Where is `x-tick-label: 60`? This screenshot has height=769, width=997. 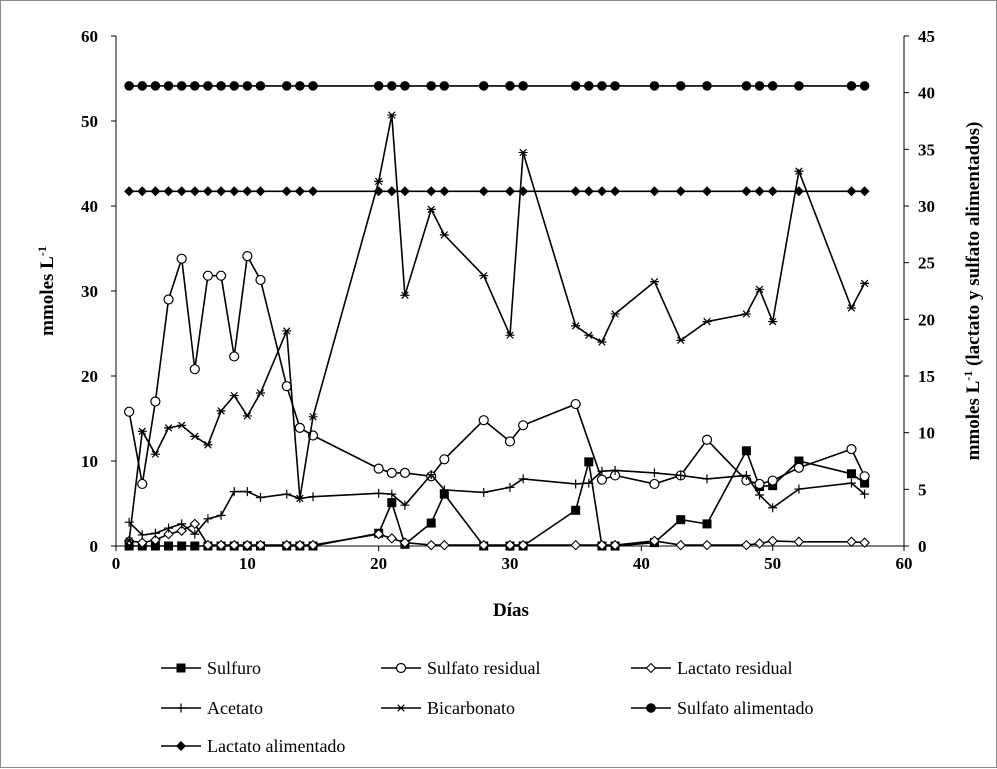 x-tick-label: 60 is located at coordinates (904, 563).